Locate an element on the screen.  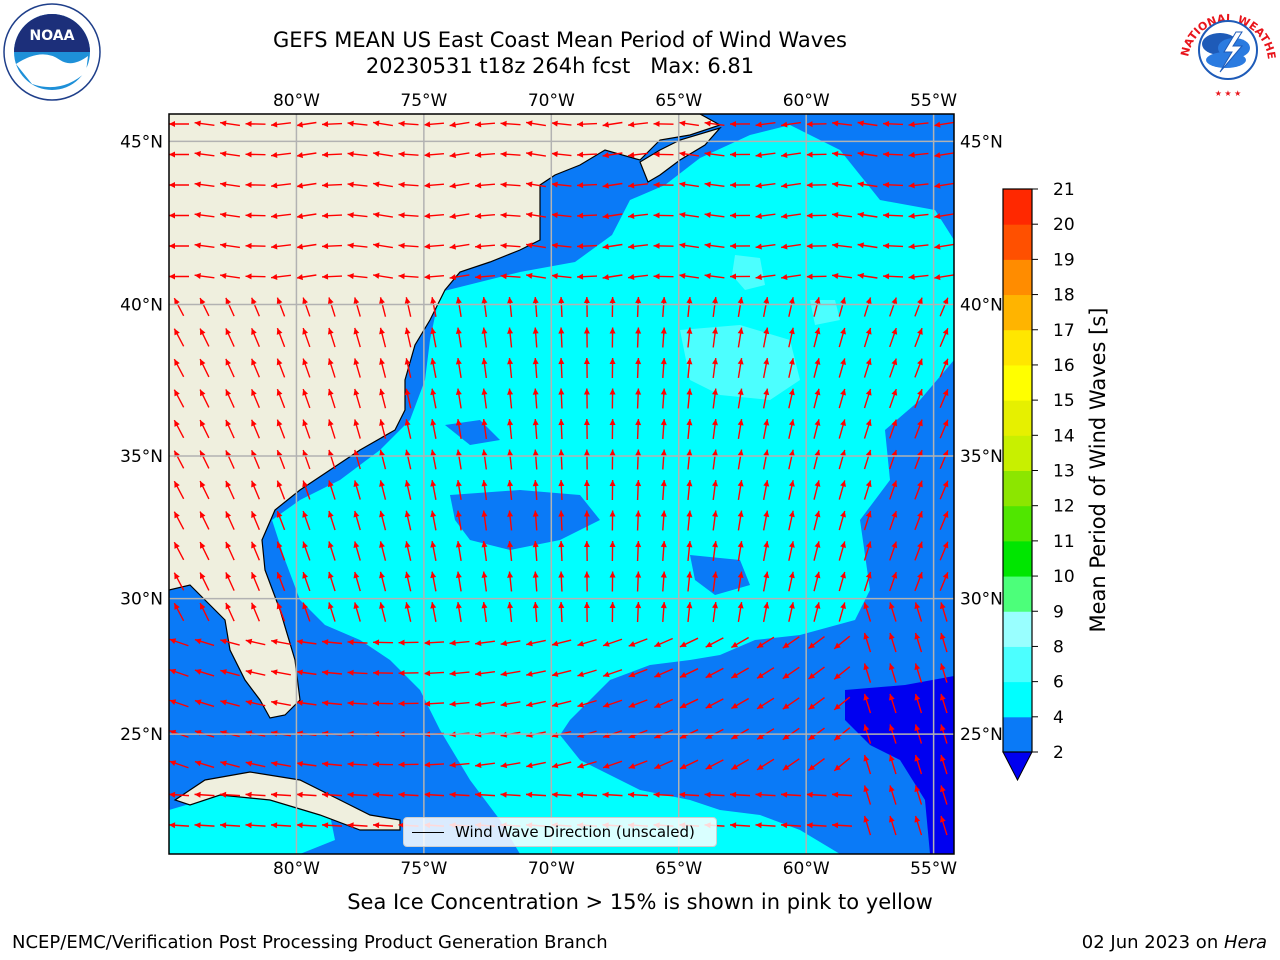
colorbar-tick-label: 2 is located at coordinates (1058, 753).